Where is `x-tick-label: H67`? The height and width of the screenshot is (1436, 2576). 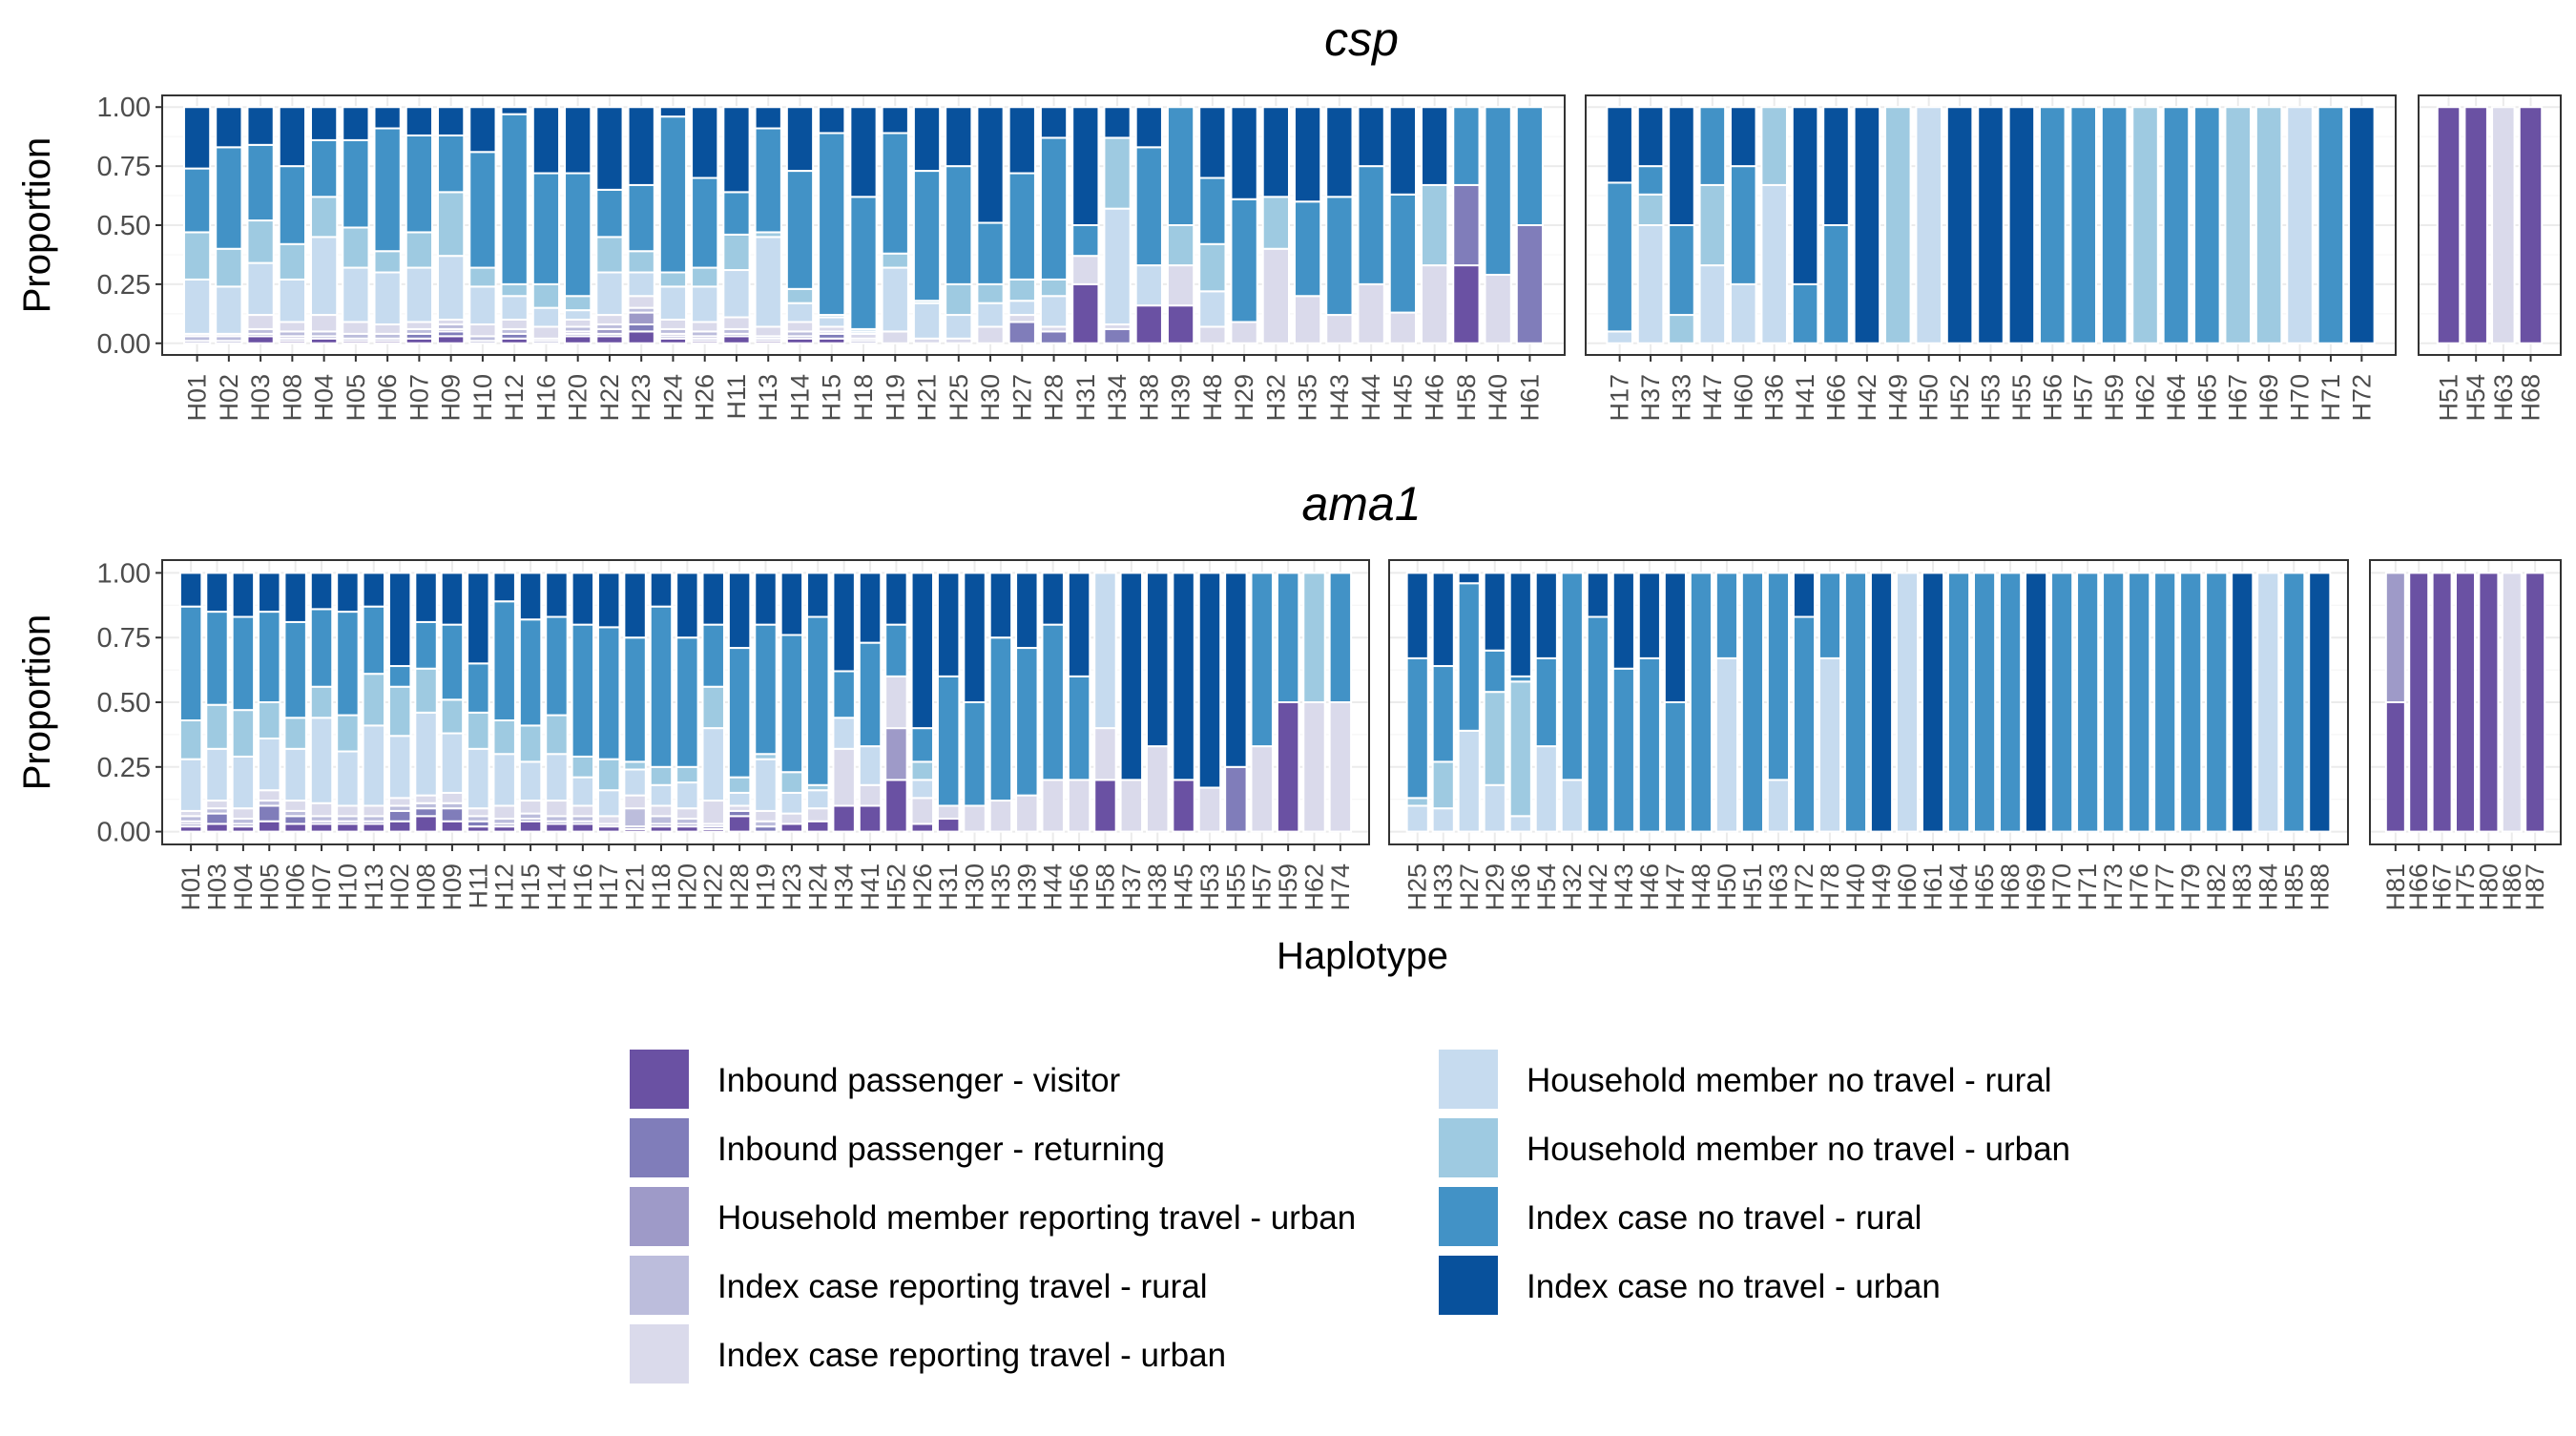
x-tick-label: H67 is located at coordinates (2238, 398).